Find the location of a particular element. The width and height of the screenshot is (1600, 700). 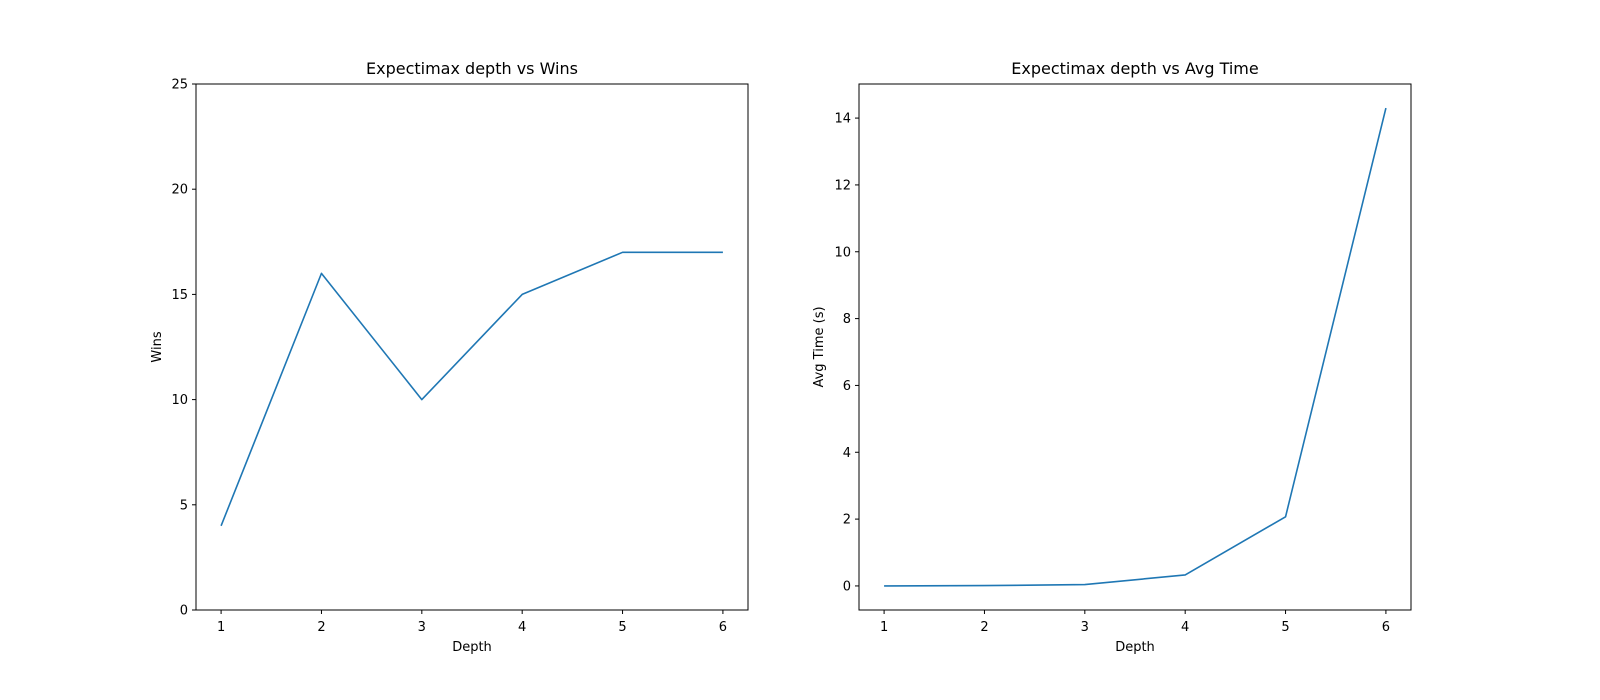

wins-xtick-label: 4 is located at coordinates (522, 627).